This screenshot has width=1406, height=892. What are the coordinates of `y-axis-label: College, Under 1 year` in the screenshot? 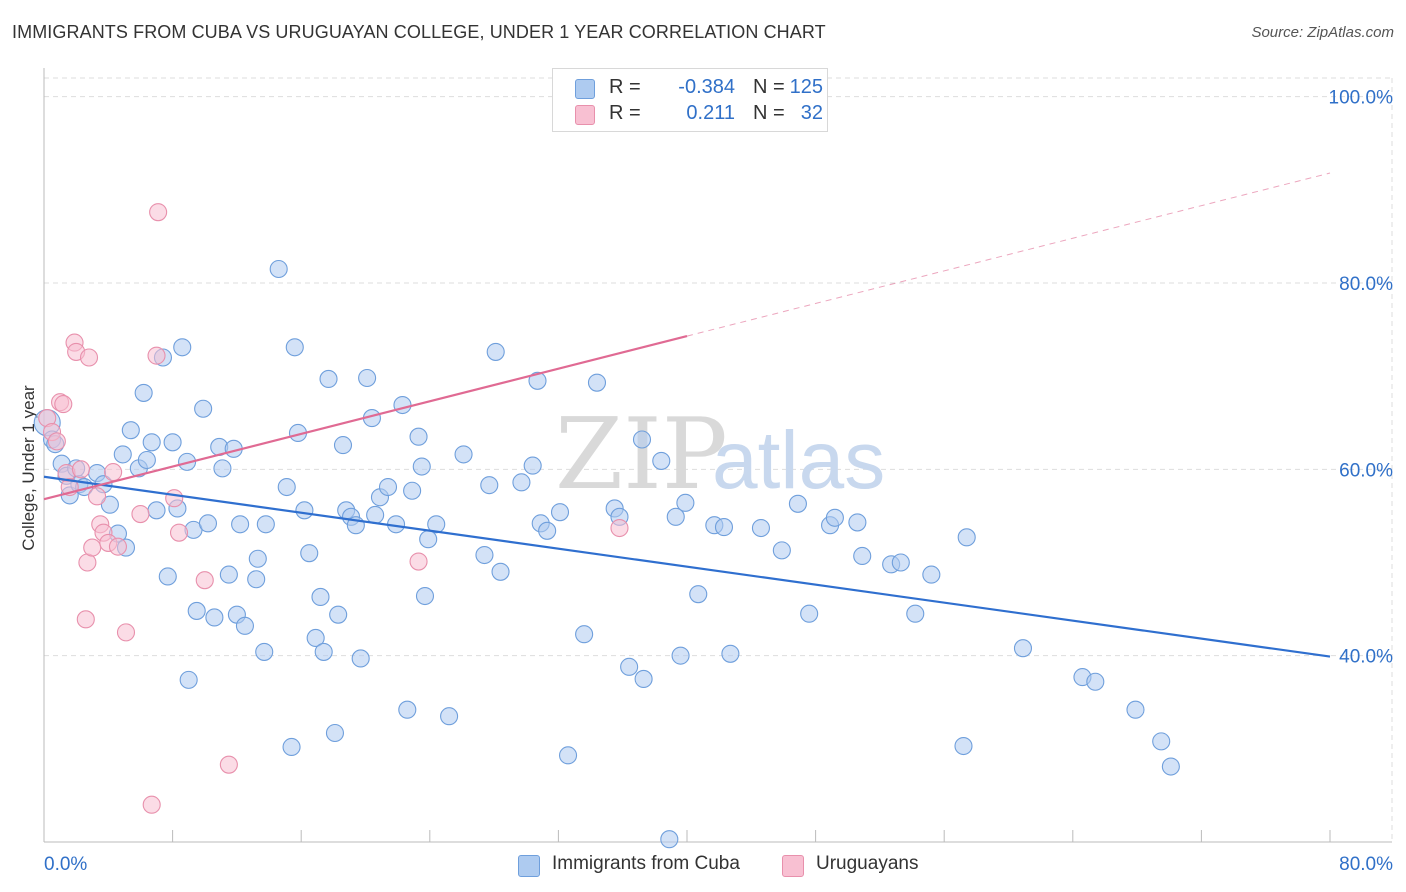 It's located at (28, 468).